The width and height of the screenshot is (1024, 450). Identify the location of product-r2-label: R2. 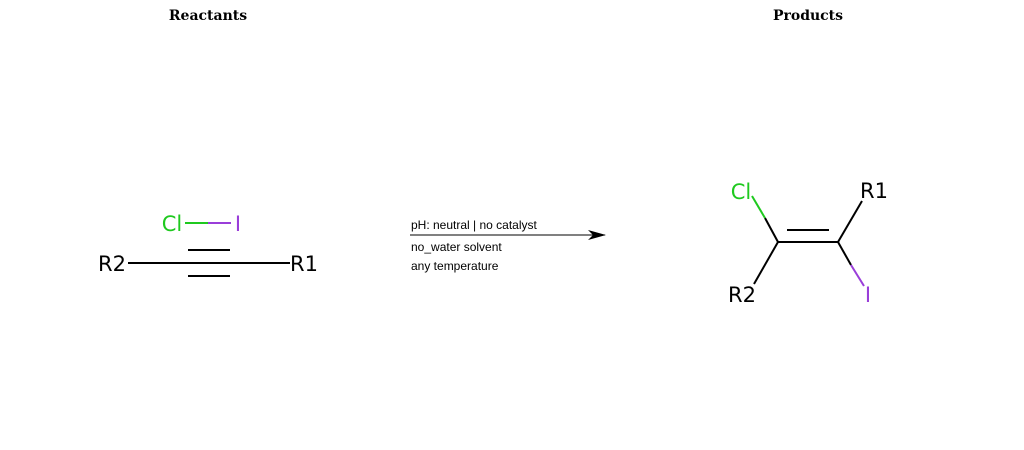
(742, 295).